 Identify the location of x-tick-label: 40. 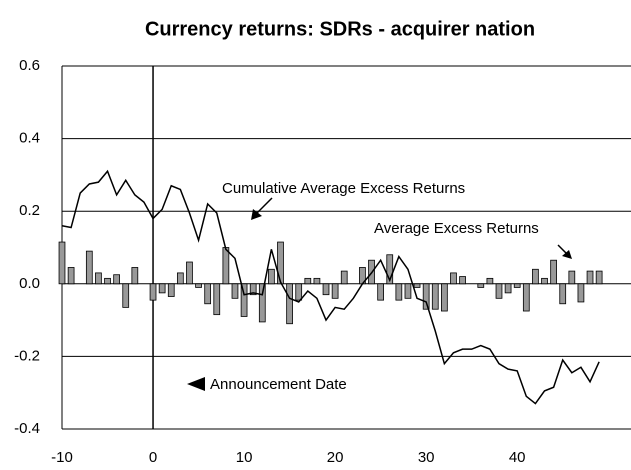
(517, 457).